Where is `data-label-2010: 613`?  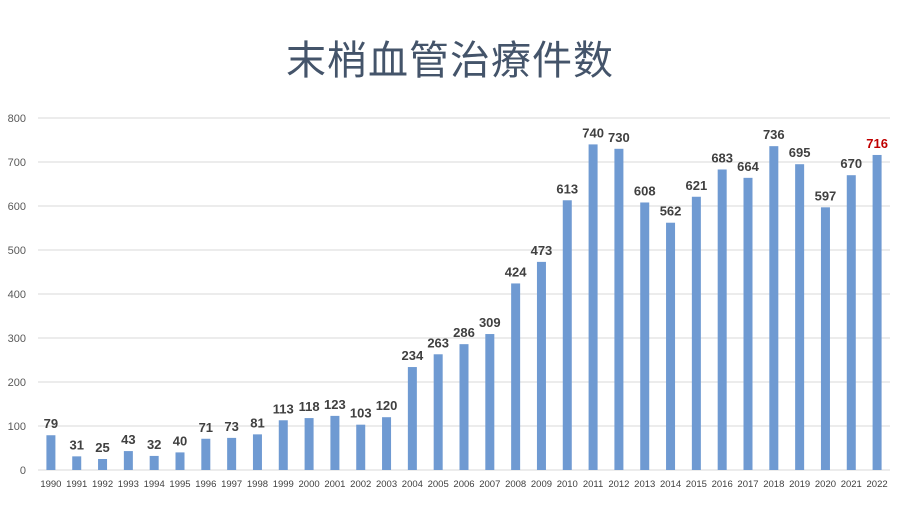 data-label-2010: 613 is located at coordinates (567, 188).